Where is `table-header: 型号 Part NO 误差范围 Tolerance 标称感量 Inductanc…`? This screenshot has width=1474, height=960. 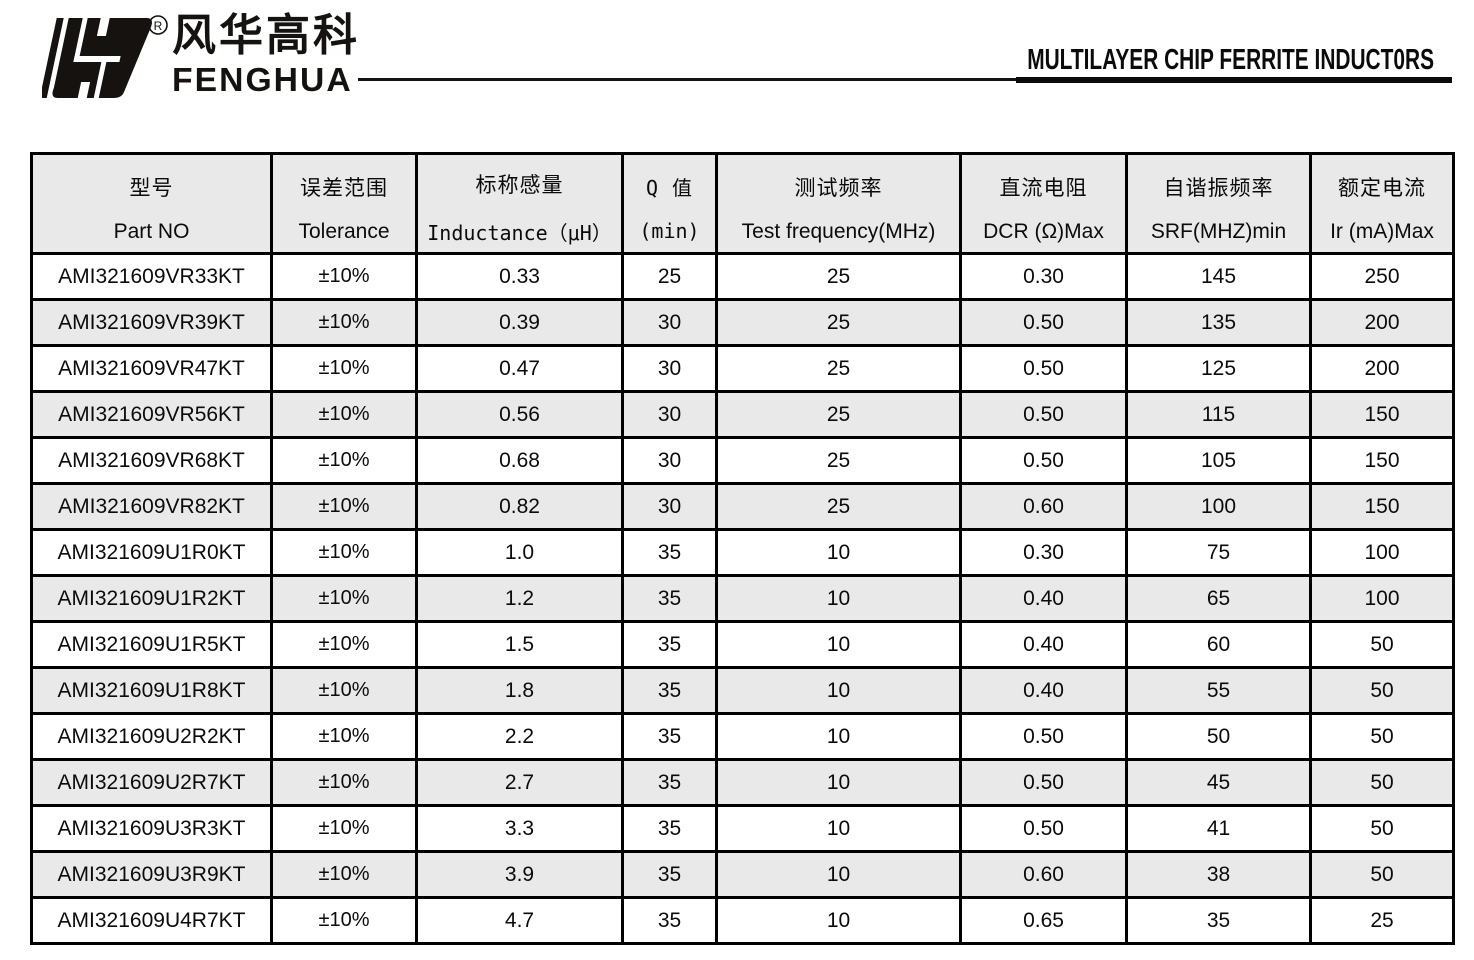
table-header: 型号 Part NO 误差范围 Tolerance 标称感量 Inductanc… is located at coordinates (742, 203).